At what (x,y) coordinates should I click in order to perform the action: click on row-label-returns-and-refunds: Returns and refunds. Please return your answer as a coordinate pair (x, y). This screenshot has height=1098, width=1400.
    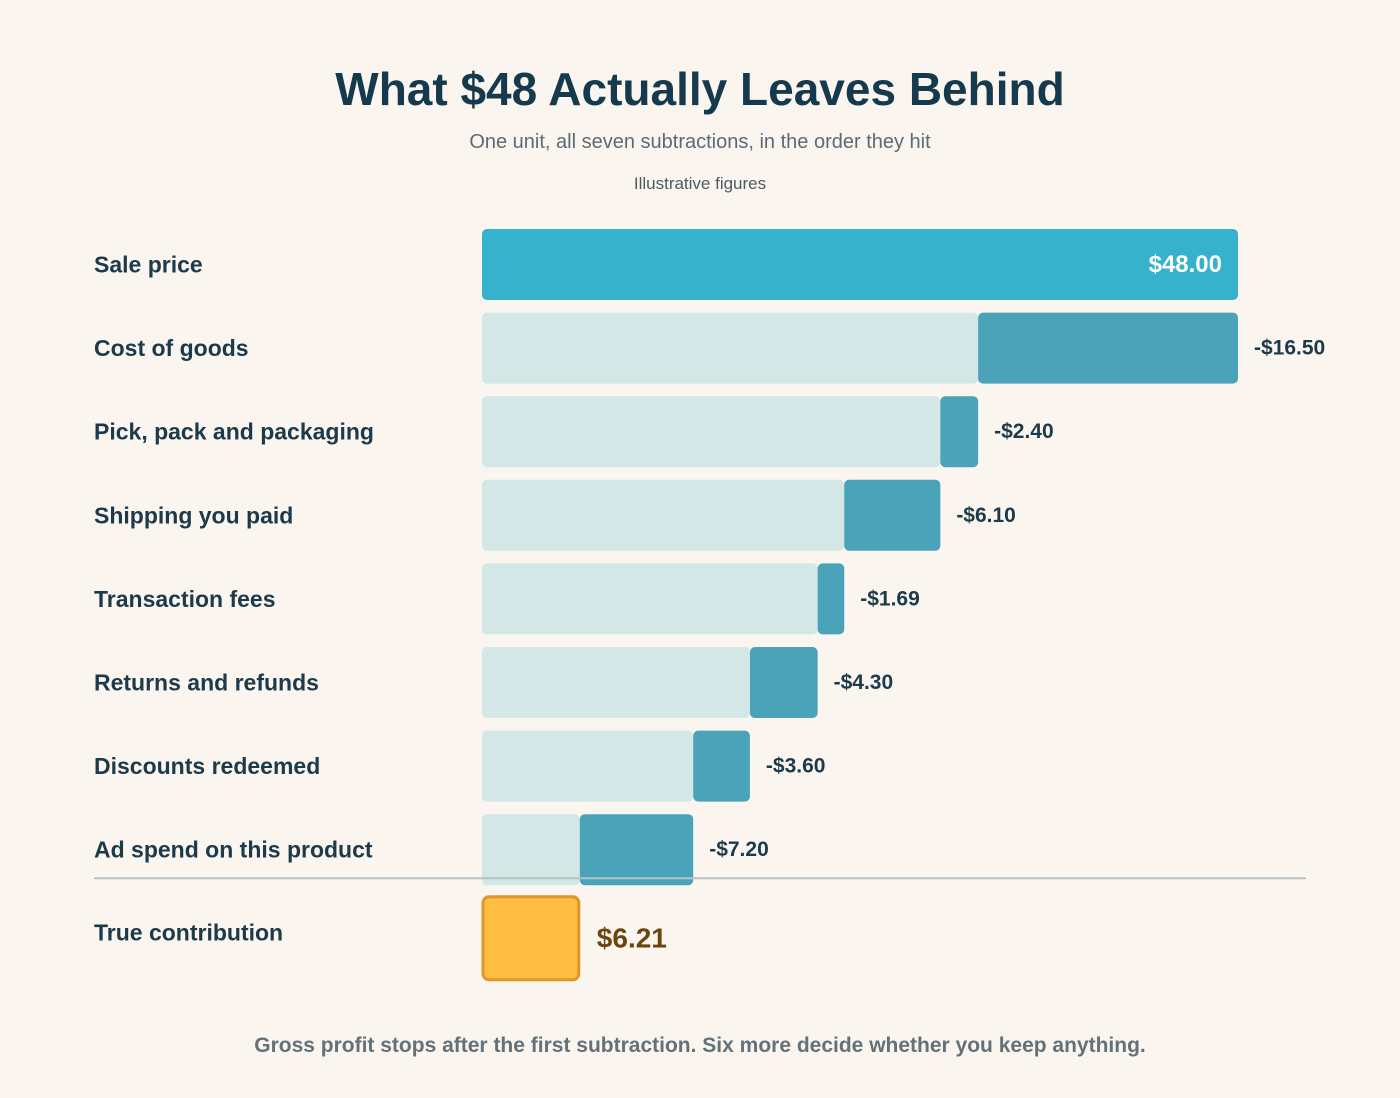
    Looking at the image, I should click on (206, 683).